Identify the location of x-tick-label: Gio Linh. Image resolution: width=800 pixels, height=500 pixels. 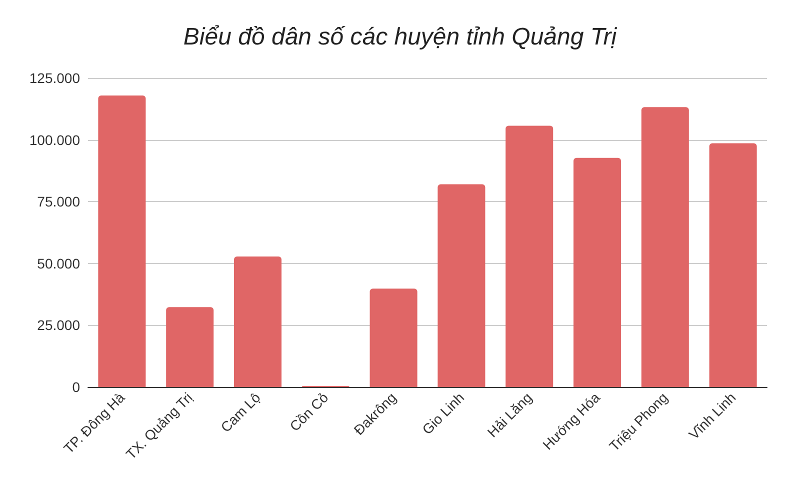
(443, 413).